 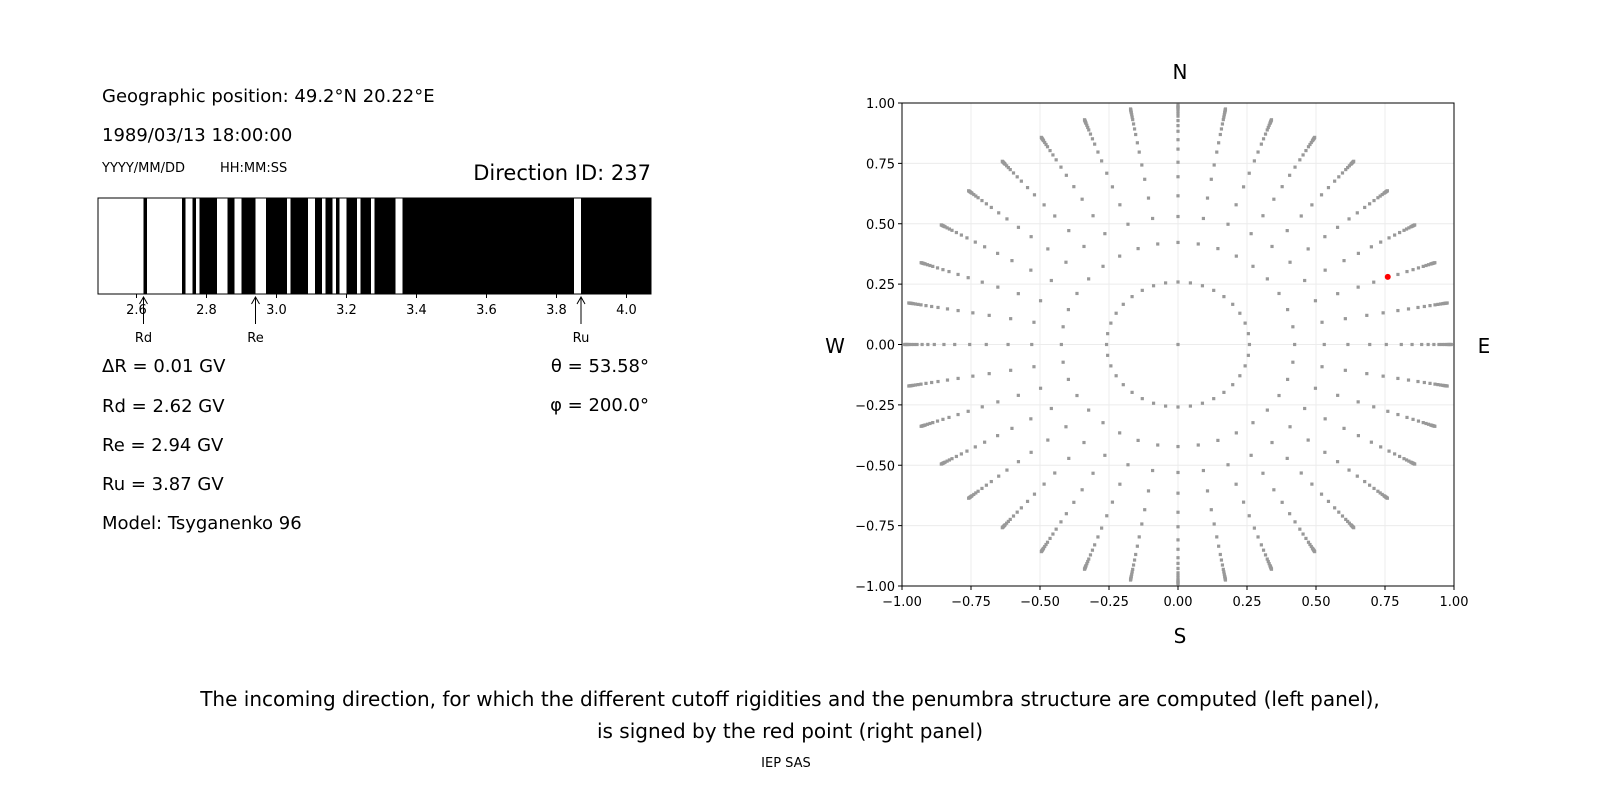 I want to click on penumbra-chart: 2.6 2.8 3.0 3.2 3.4 3.6 3.8 4.0 Rd Re Ru, so click(x=374, y=271).